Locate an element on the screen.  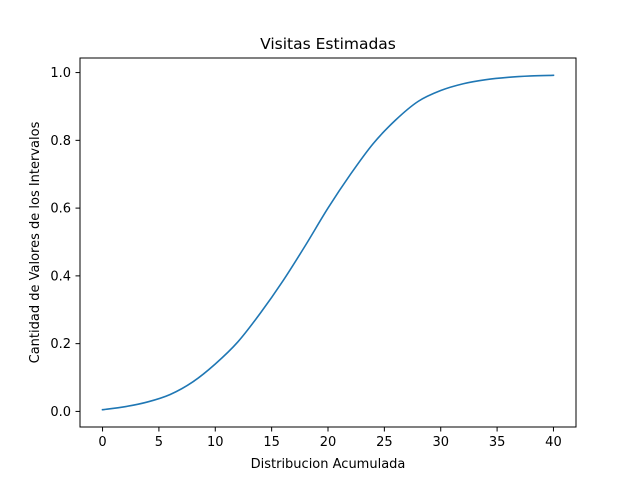
x-tick-label: 30 is located at coordinates (440, 442).